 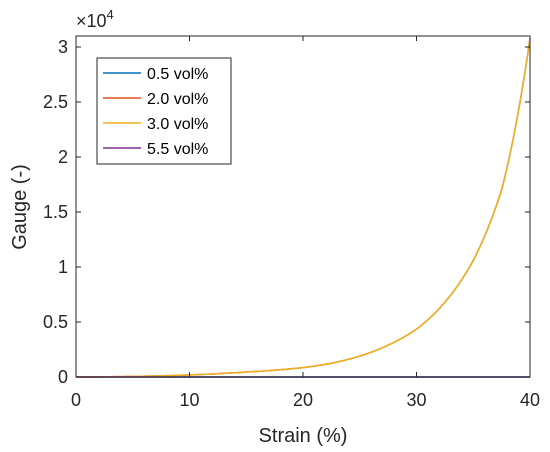 I want to click on y-tick-label: 1, so click(x=63, y=267).